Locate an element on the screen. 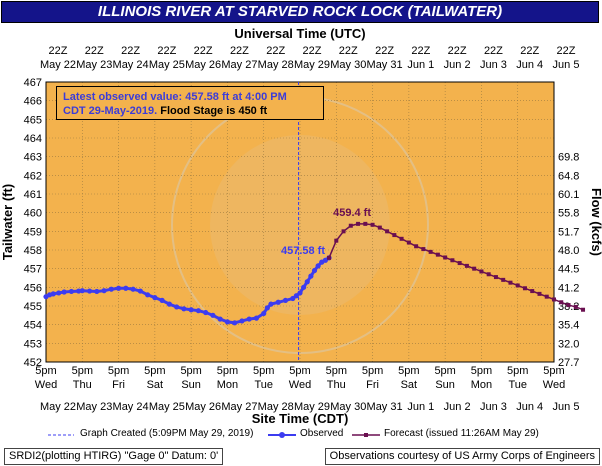  y-tick-label: 462 is located at coordinates (33, 176).